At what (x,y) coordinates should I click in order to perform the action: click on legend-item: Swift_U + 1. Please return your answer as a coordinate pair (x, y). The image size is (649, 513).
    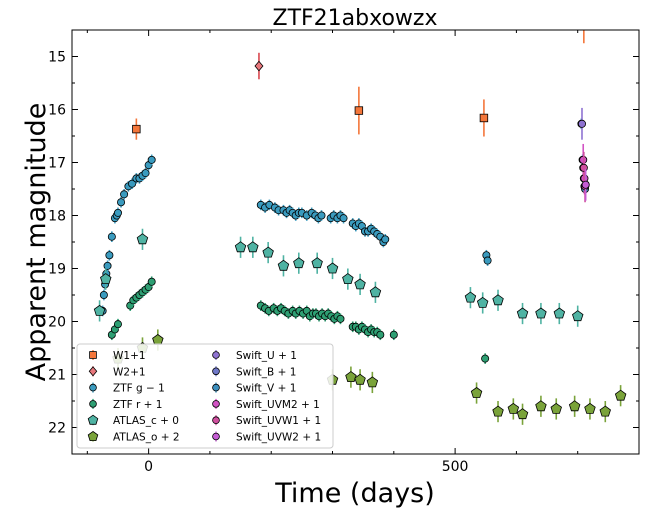
    Looking at the image, I should click on (254, 356).